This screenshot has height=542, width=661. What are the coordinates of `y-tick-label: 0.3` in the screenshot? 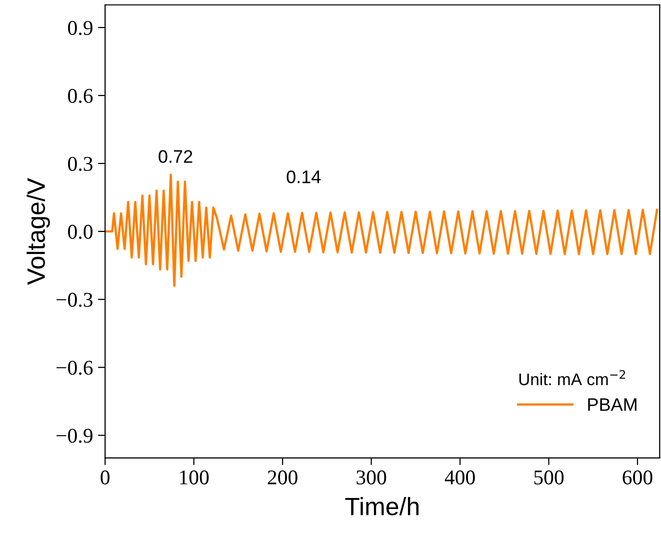 It's located at (80, 163).